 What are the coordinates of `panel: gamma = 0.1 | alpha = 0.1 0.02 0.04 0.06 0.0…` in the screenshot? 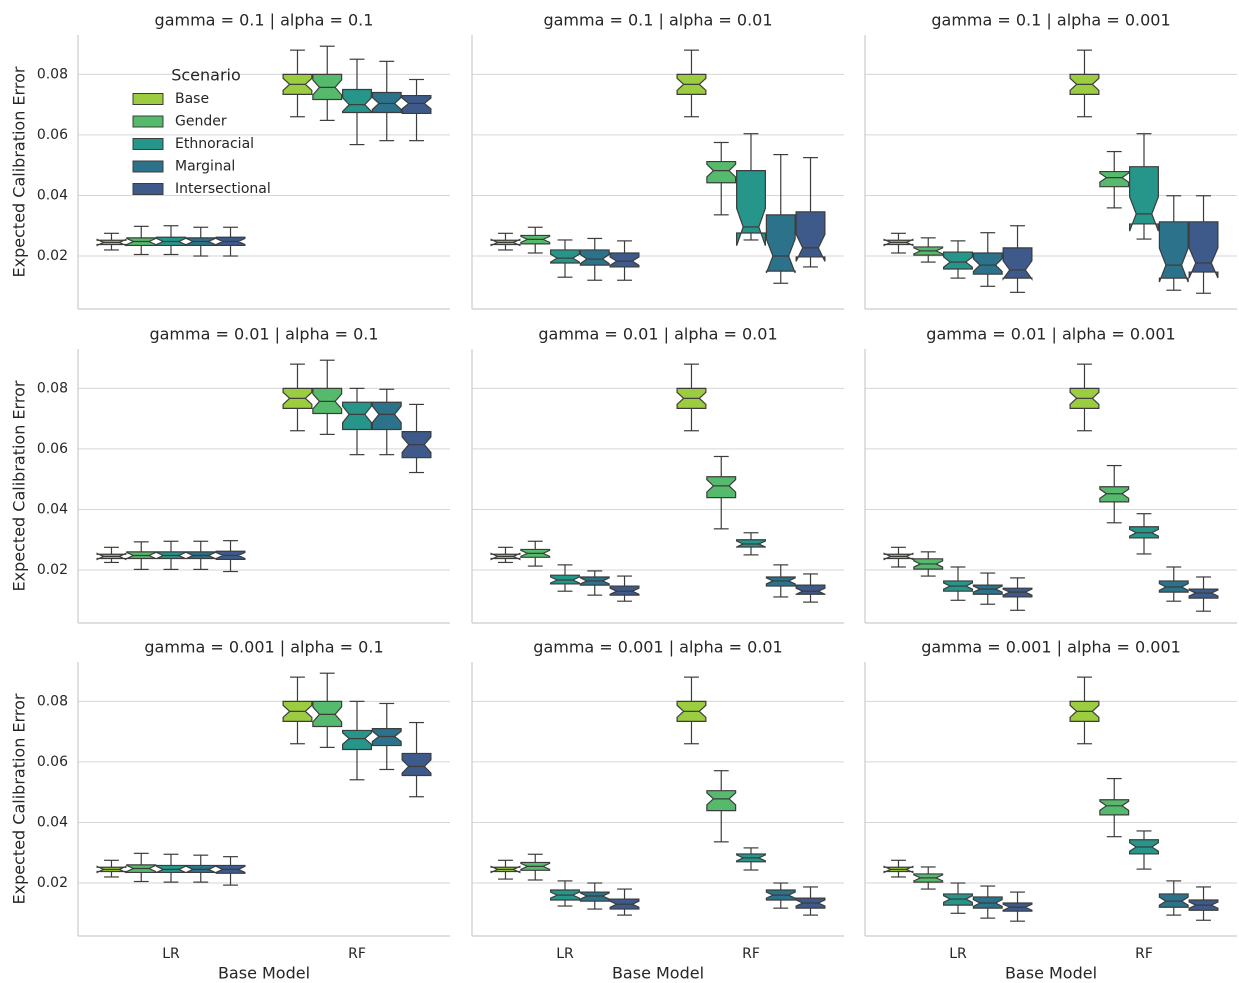 It's located at (230, 160).